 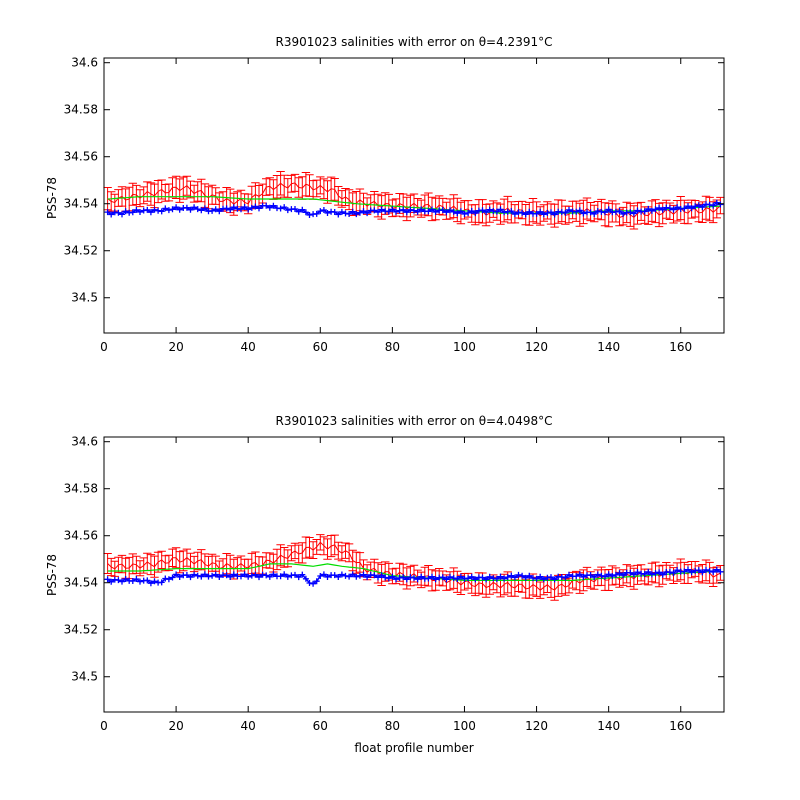 I want to click on bottom-xtick-label: 40, so click(x=248, y=726).